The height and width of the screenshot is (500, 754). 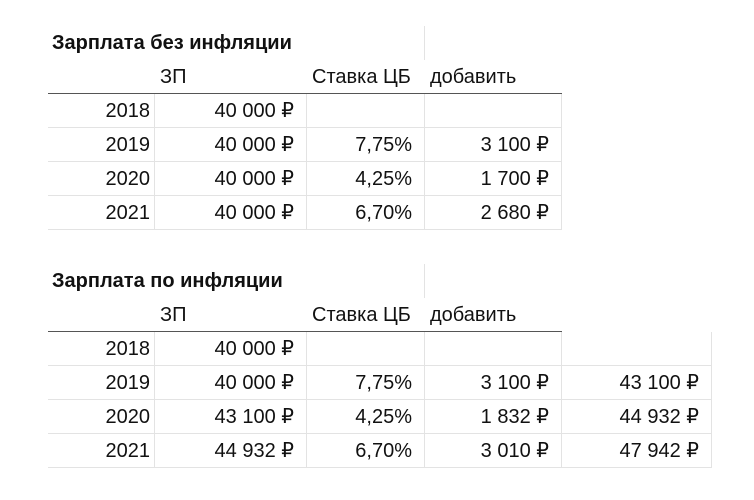 What do you see at coordinates (637, 451) in the screenshot?
I see `value-cell: 47 942 ₽` at bounding box center [637, 451].